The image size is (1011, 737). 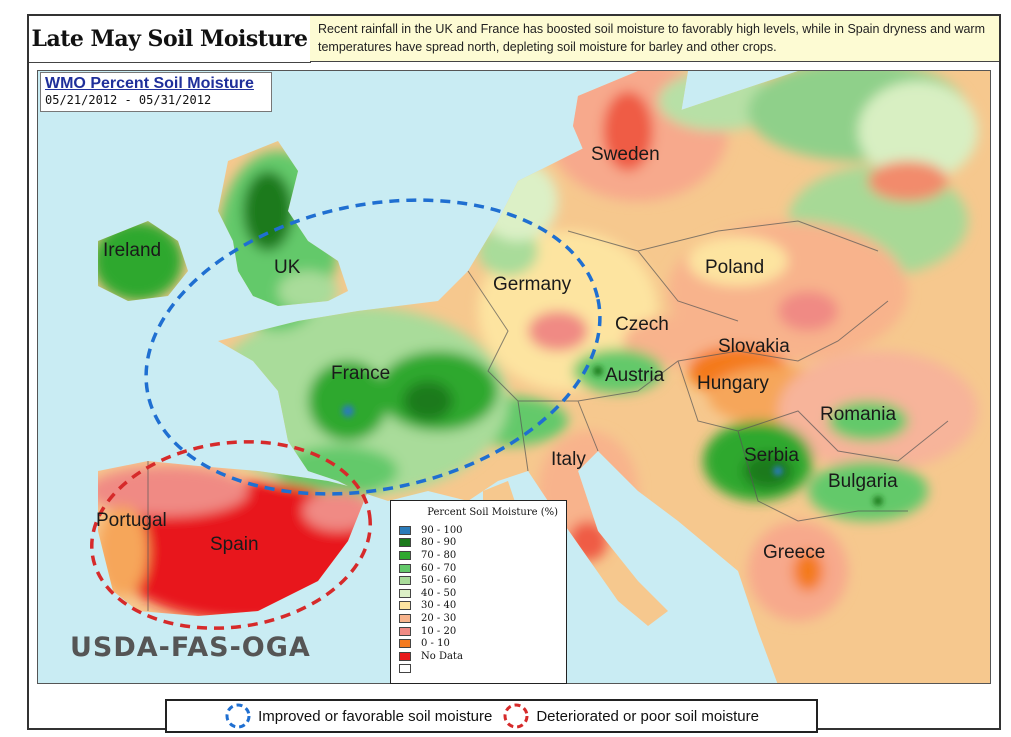 What do you see at coordinates (132, 250) in the screenshot?
I see `label-ireland: Ireland` at bounding box center [132, 250].